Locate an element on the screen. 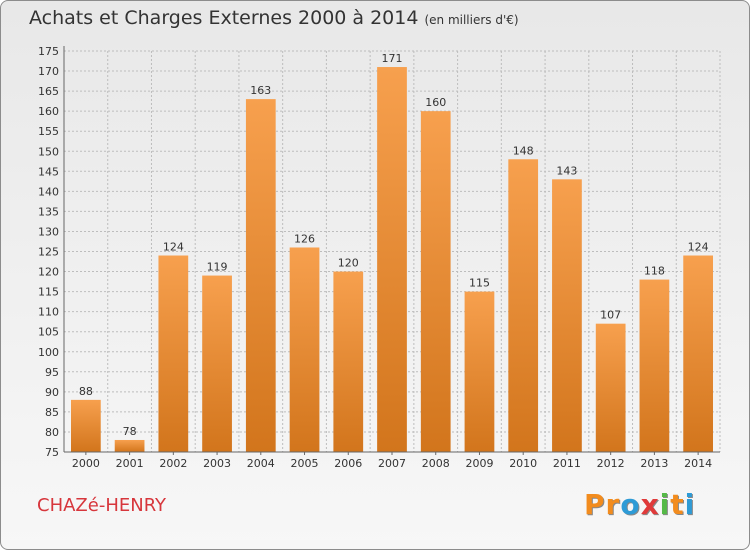  bar-value-label: 126 is located at coordinates (304, 238).